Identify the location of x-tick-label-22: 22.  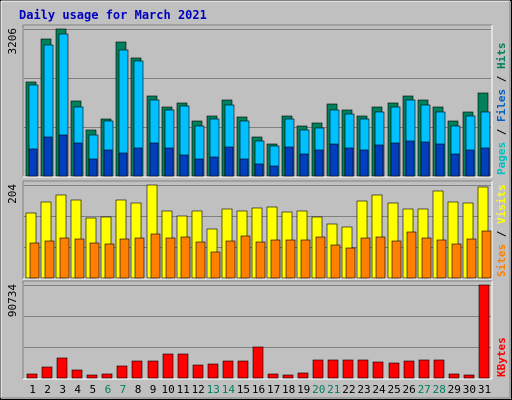
(348, 389).